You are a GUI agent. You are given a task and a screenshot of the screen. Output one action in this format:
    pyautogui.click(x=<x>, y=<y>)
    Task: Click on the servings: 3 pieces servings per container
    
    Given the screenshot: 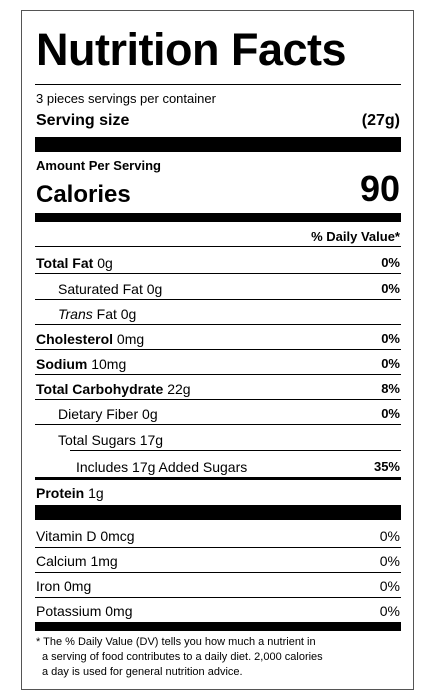 What is the action you would take?
    pyautogui.click(x=126, y=98)
    